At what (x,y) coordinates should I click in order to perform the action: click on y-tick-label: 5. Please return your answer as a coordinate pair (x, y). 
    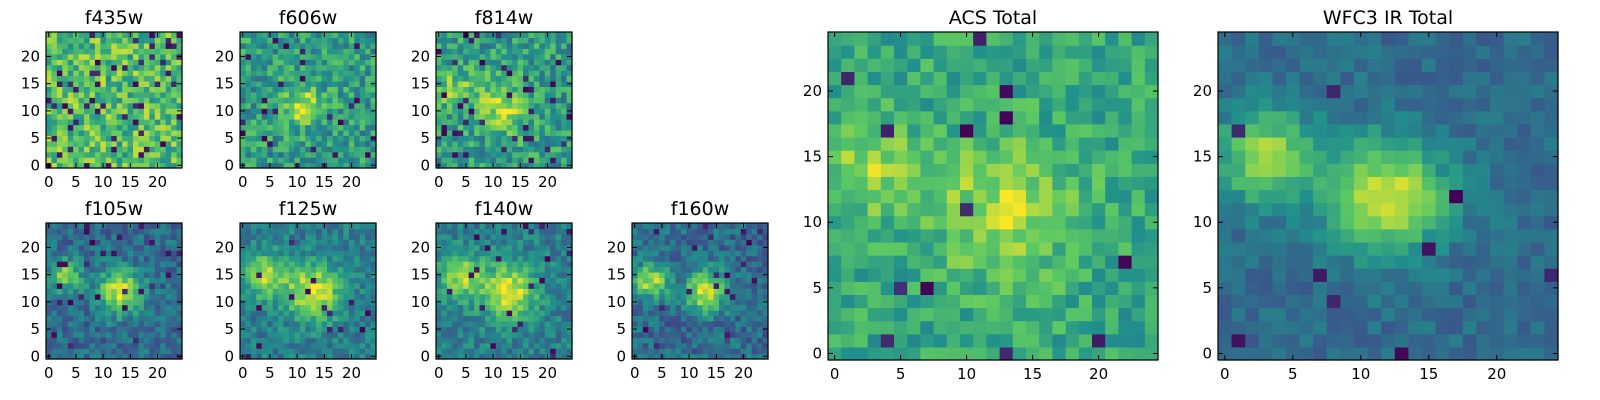
    Looking at the image, I should click on (35, 329).